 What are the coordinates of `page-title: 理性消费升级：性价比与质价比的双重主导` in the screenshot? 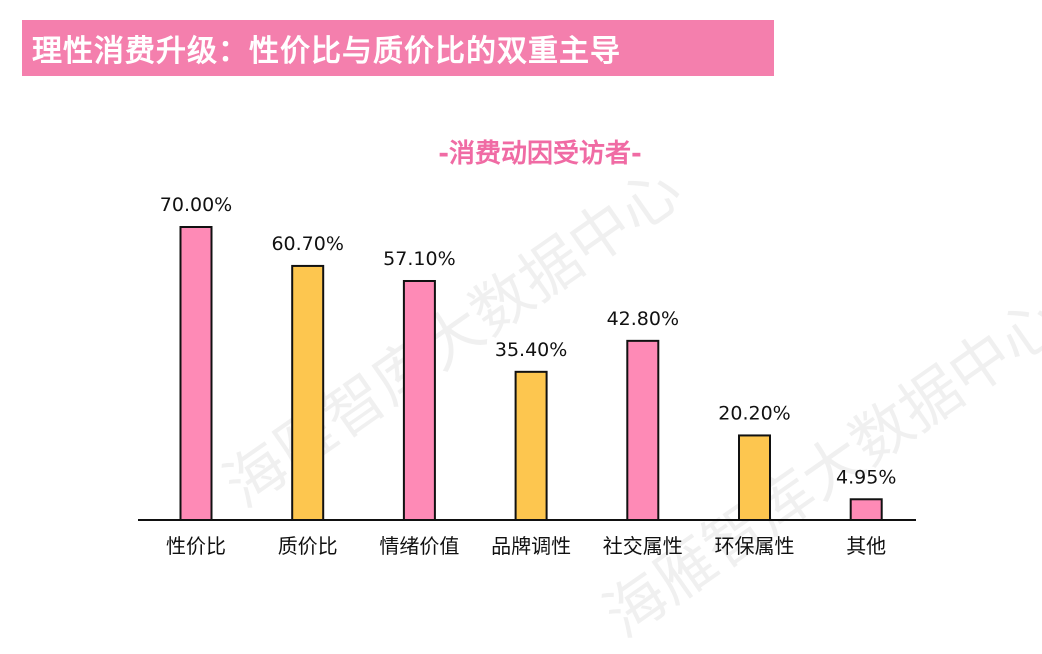 It's located at (326, 51).